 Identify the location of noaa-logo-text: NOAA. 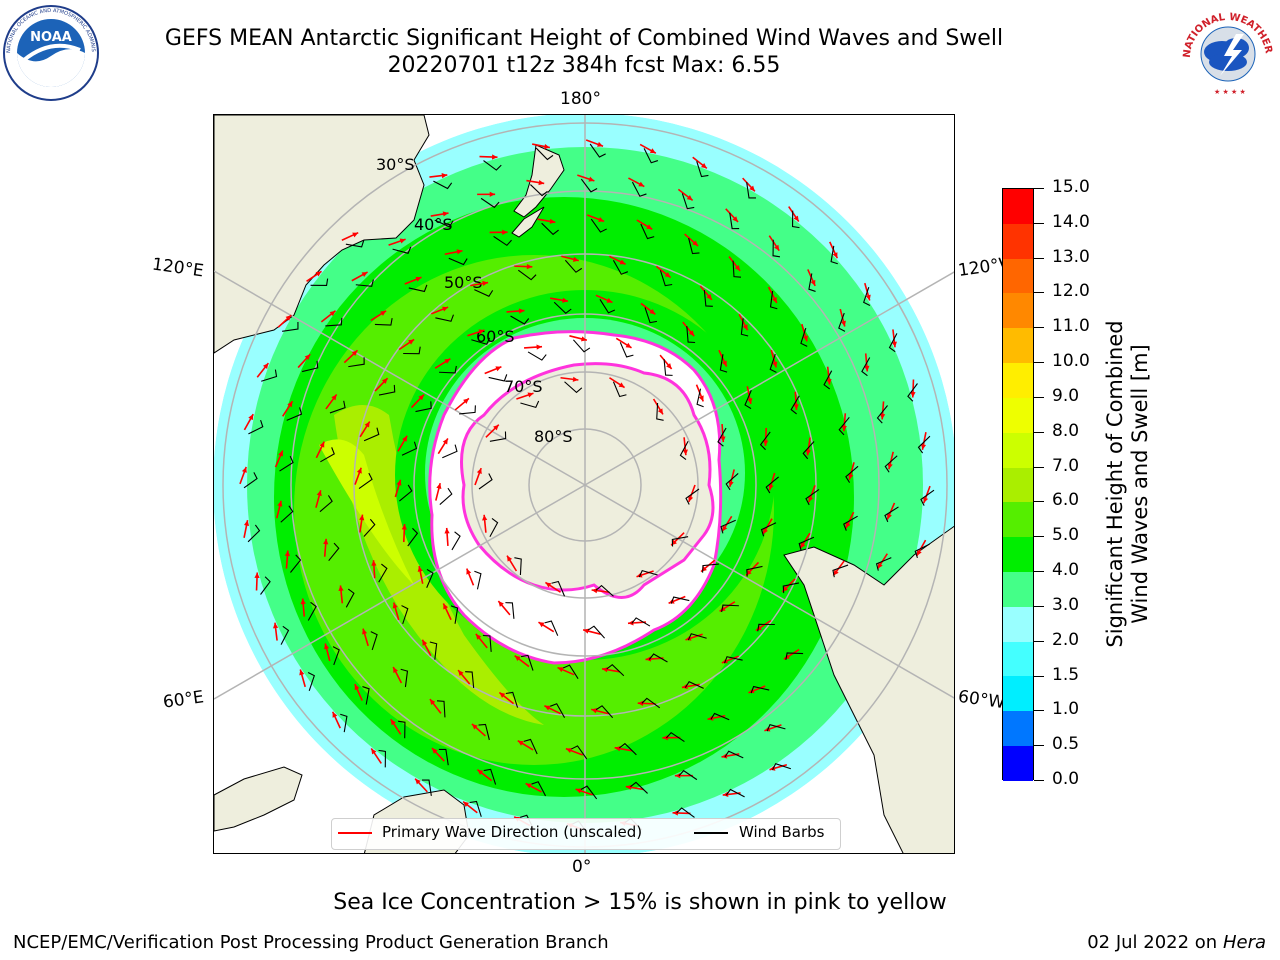
(51, 37).